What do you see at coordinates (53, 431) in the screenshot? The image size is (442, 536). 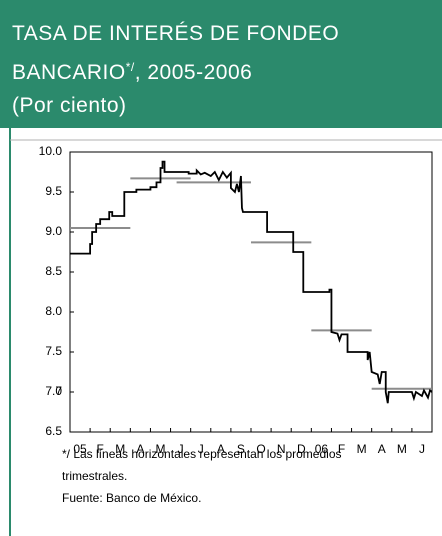 I see `y-tick-label: 6.5` at bounding box center [53, 431].